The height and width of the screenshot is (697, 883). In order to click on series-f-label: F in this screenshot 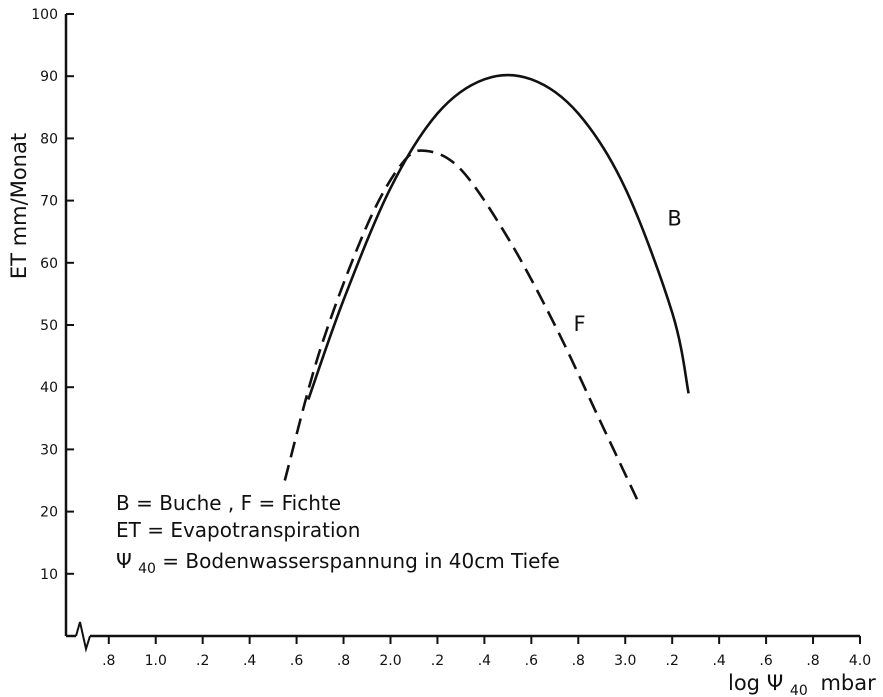, I will do `click(580, 324)`.